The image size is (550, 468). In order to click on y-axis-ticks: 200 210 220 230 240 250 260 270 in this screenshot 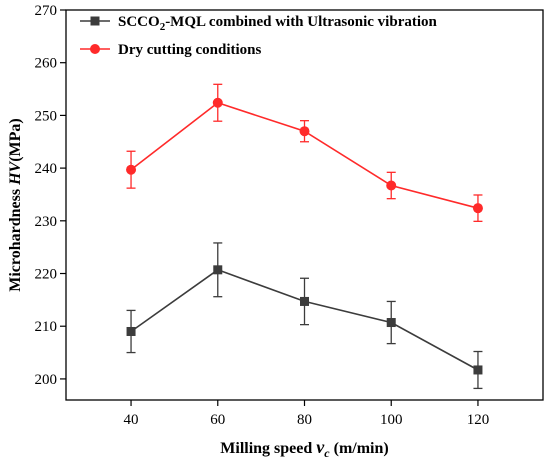, I will do `click(50, 195)`.